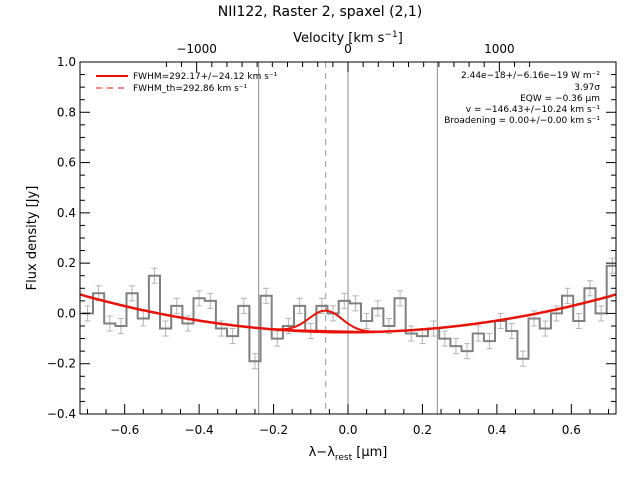  Describe the element at coordinates (348, 38) in the screenshot. I see `top-axis-label: Velocity [km s−1]` at that location.